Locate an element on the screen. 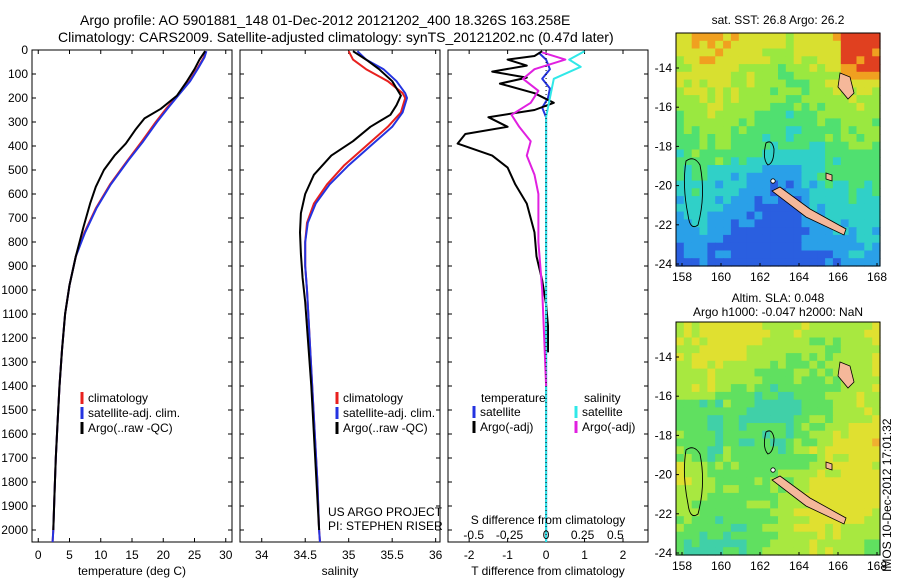  temperature-series-group is located at coordinates (129, 296).